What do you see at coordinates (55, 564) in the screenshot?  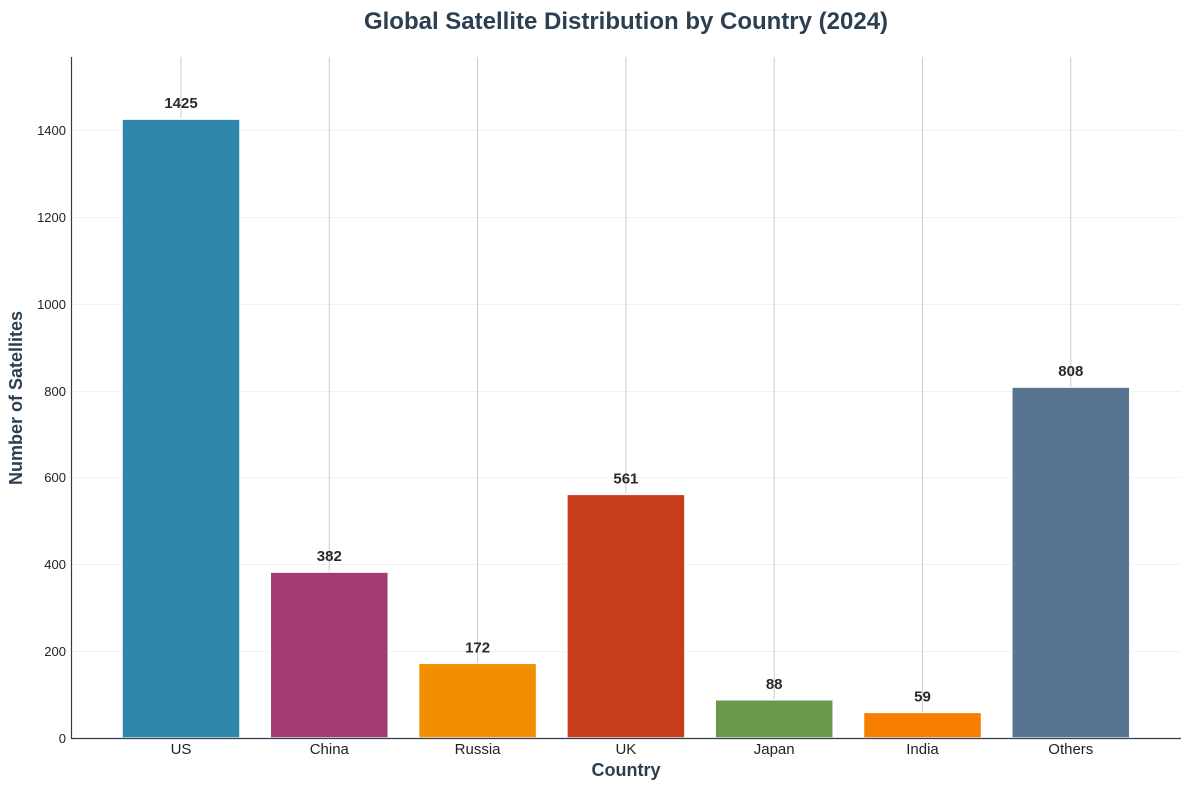 I see `y-tick-label: 400` at bounding box center [55, 564].